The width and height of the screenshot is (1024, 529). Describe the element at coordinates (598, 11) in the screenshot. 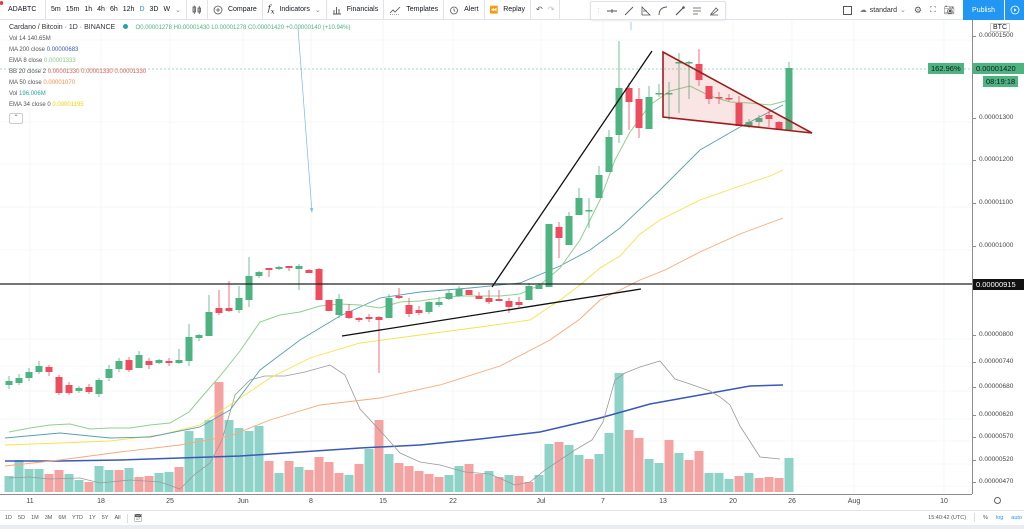

I see `drag-handle-icon: ⋮` at that location.